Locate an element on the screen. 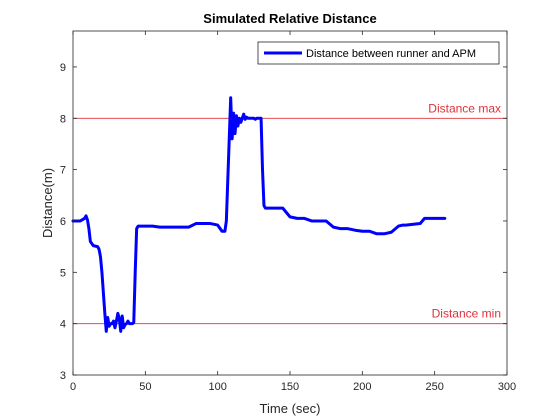 The height and width of the screenshot is (420, 560). x-tick-label: 150 is located at coordinates (290, 387).